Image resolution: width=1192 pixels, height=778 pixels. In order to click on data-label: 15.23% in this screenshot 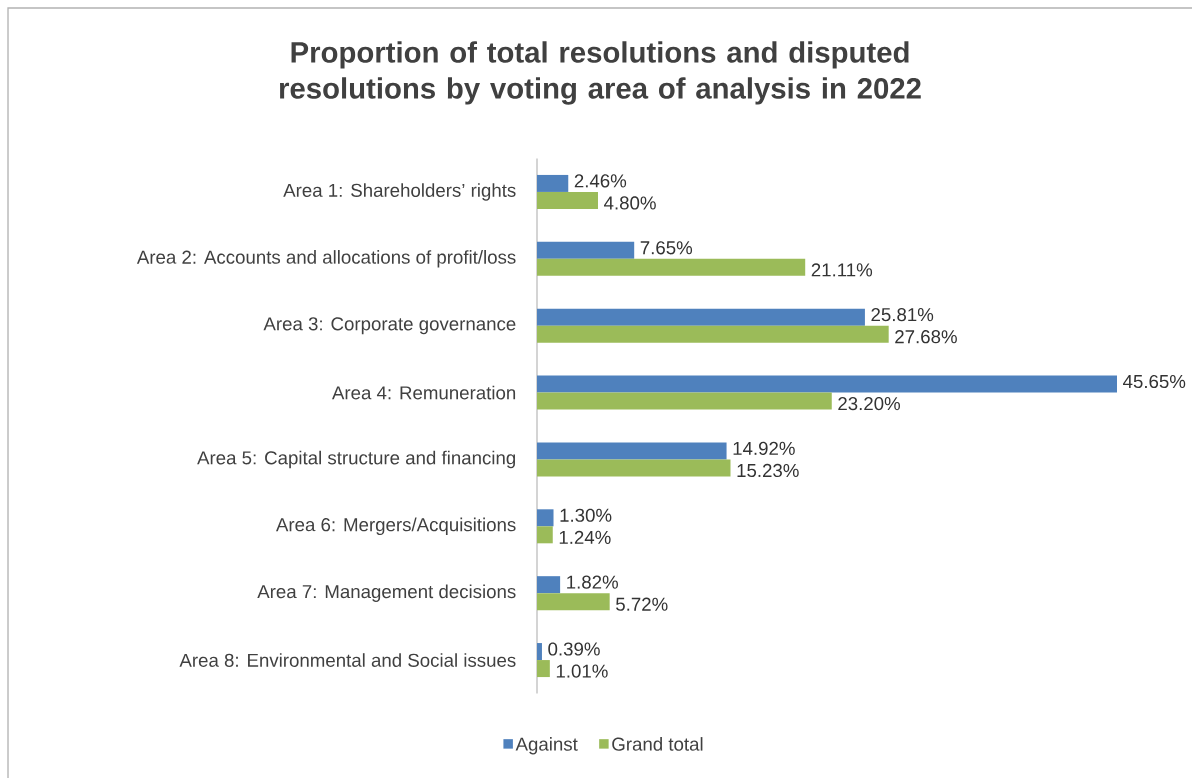, I will do `click(768, 470)`.